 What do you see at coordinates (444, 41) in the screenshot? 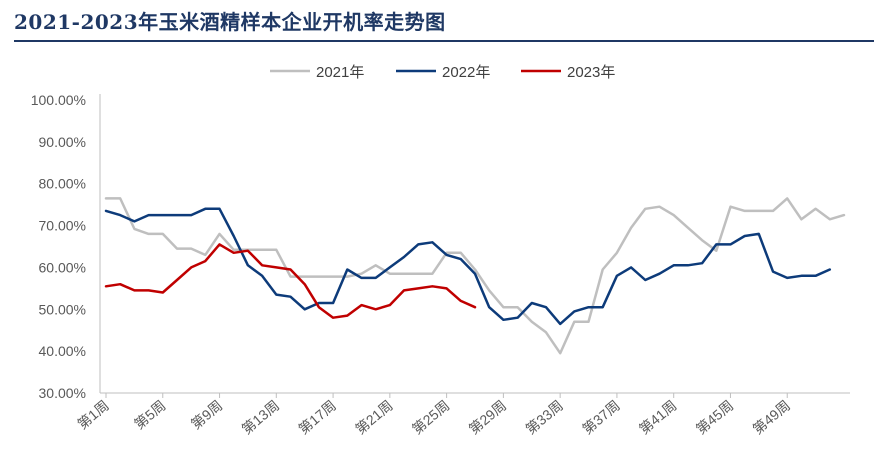
I see `title-underline` at bounding box center [444, 41].